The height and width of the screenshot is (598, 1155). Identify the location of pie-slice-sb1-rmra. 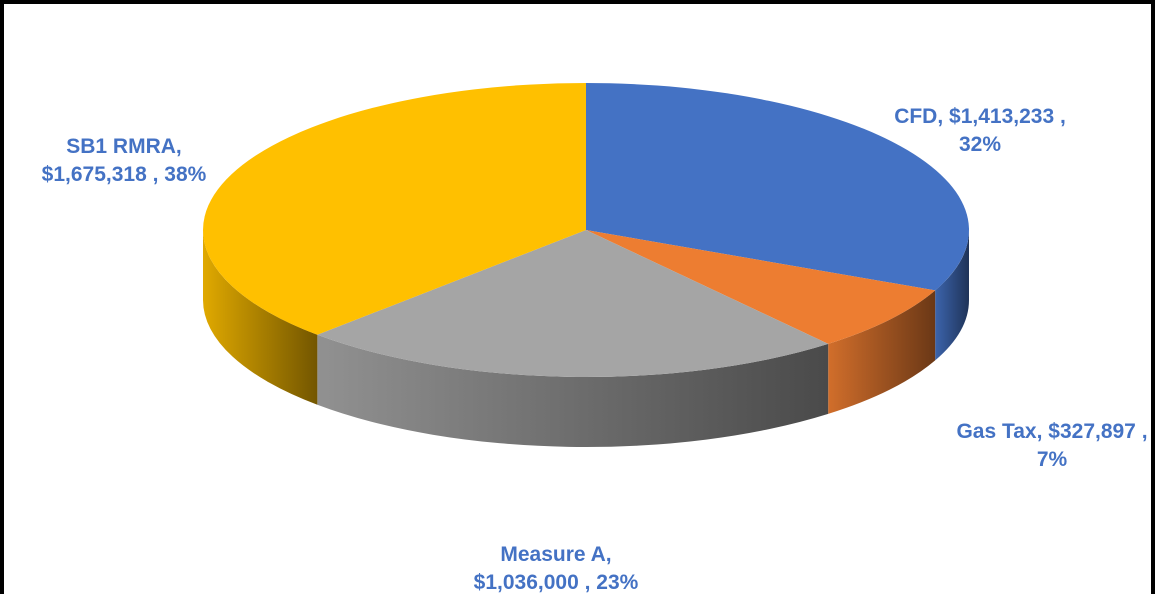
(394, 209).